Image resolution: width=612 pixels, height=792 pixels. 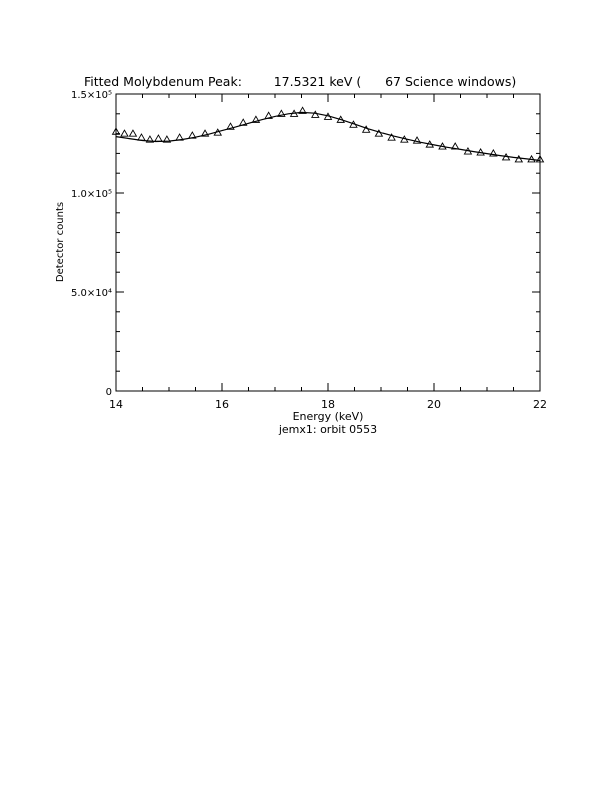 What do you see at coordinates (434, 404) in the screenshot?
I see `x-tick-label: 20` at bounding box center [434, 404].